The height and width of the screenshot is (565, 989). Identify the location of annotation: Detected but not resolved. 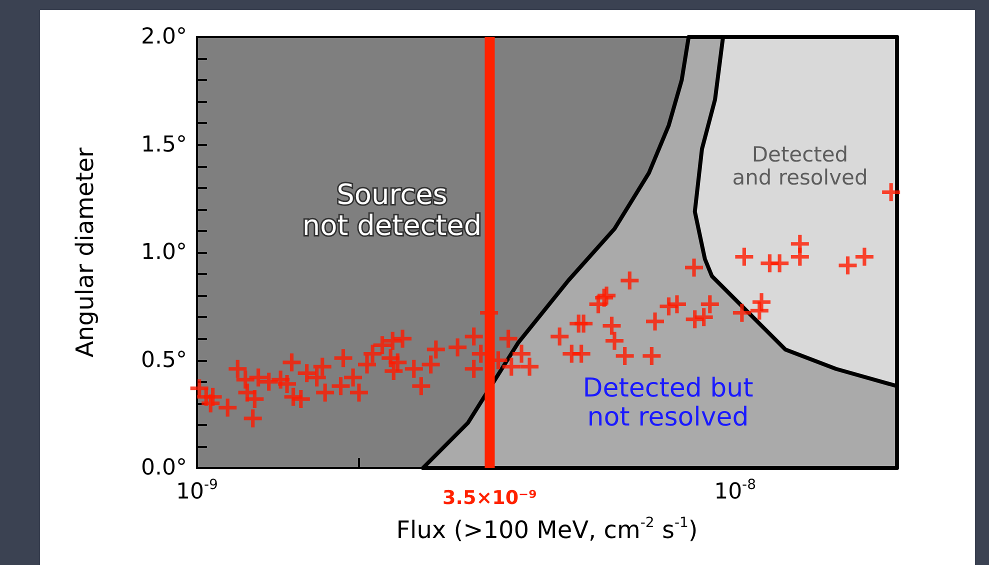
(668, 403).